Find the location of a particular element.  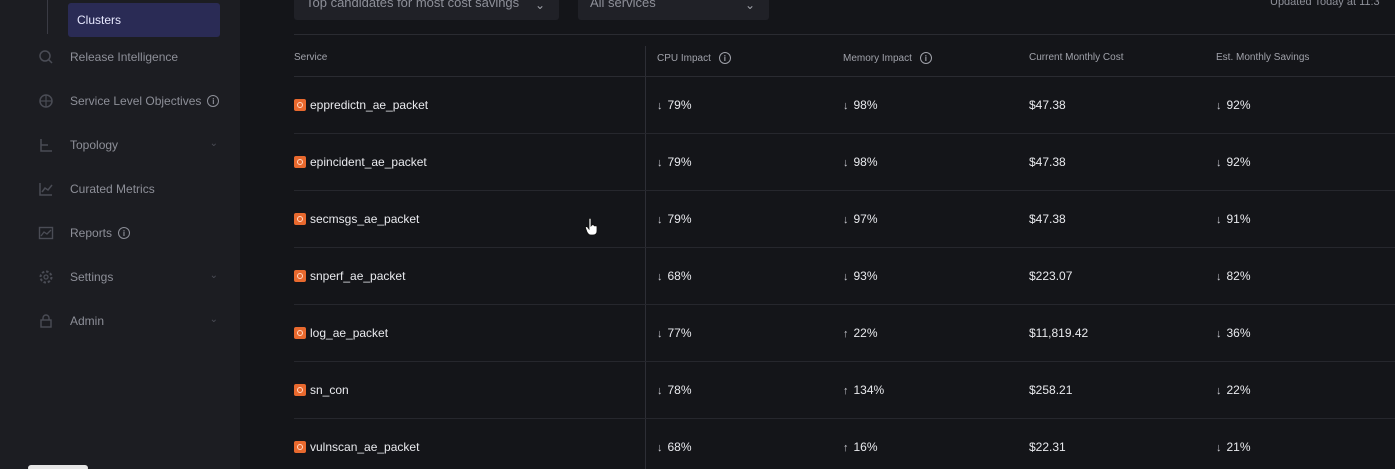

row-divider is located at coordinates (844, 190).